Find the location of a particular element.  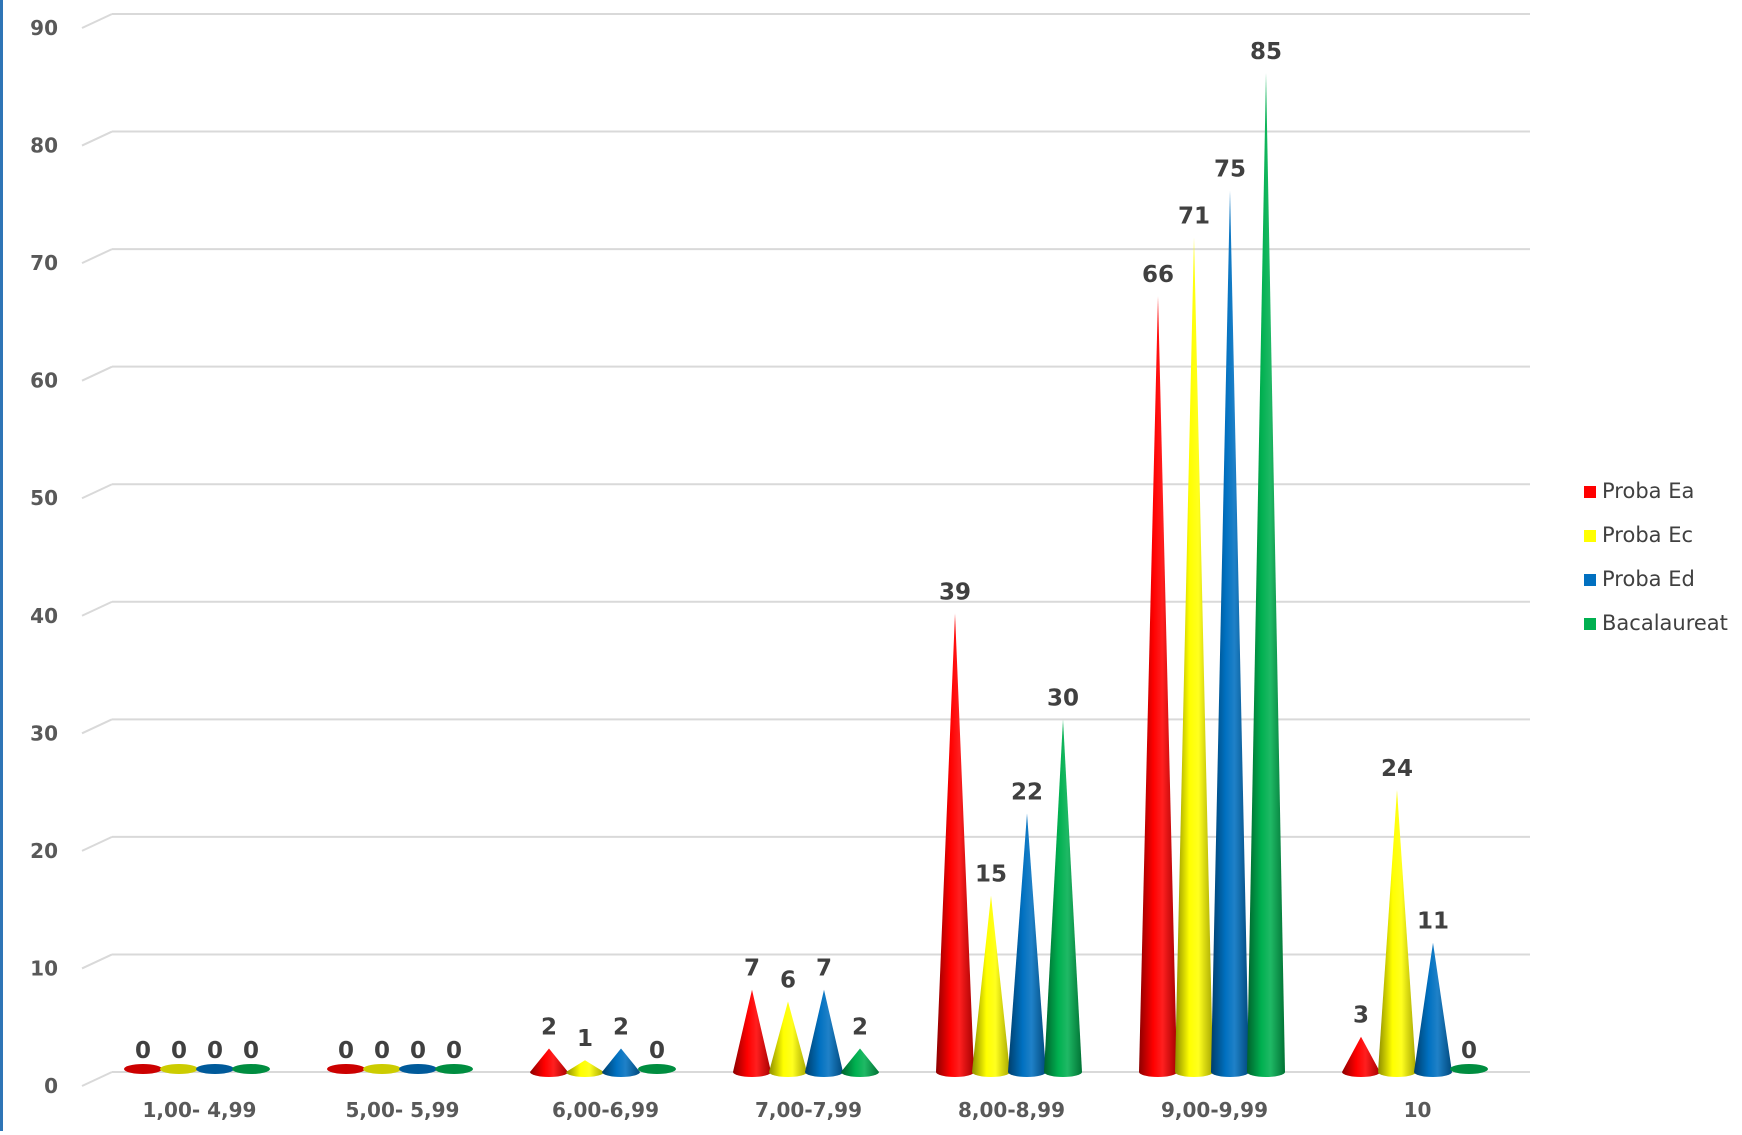

x-tick-label: 5,00- 5,99 is located at coordinates (403, 1110).